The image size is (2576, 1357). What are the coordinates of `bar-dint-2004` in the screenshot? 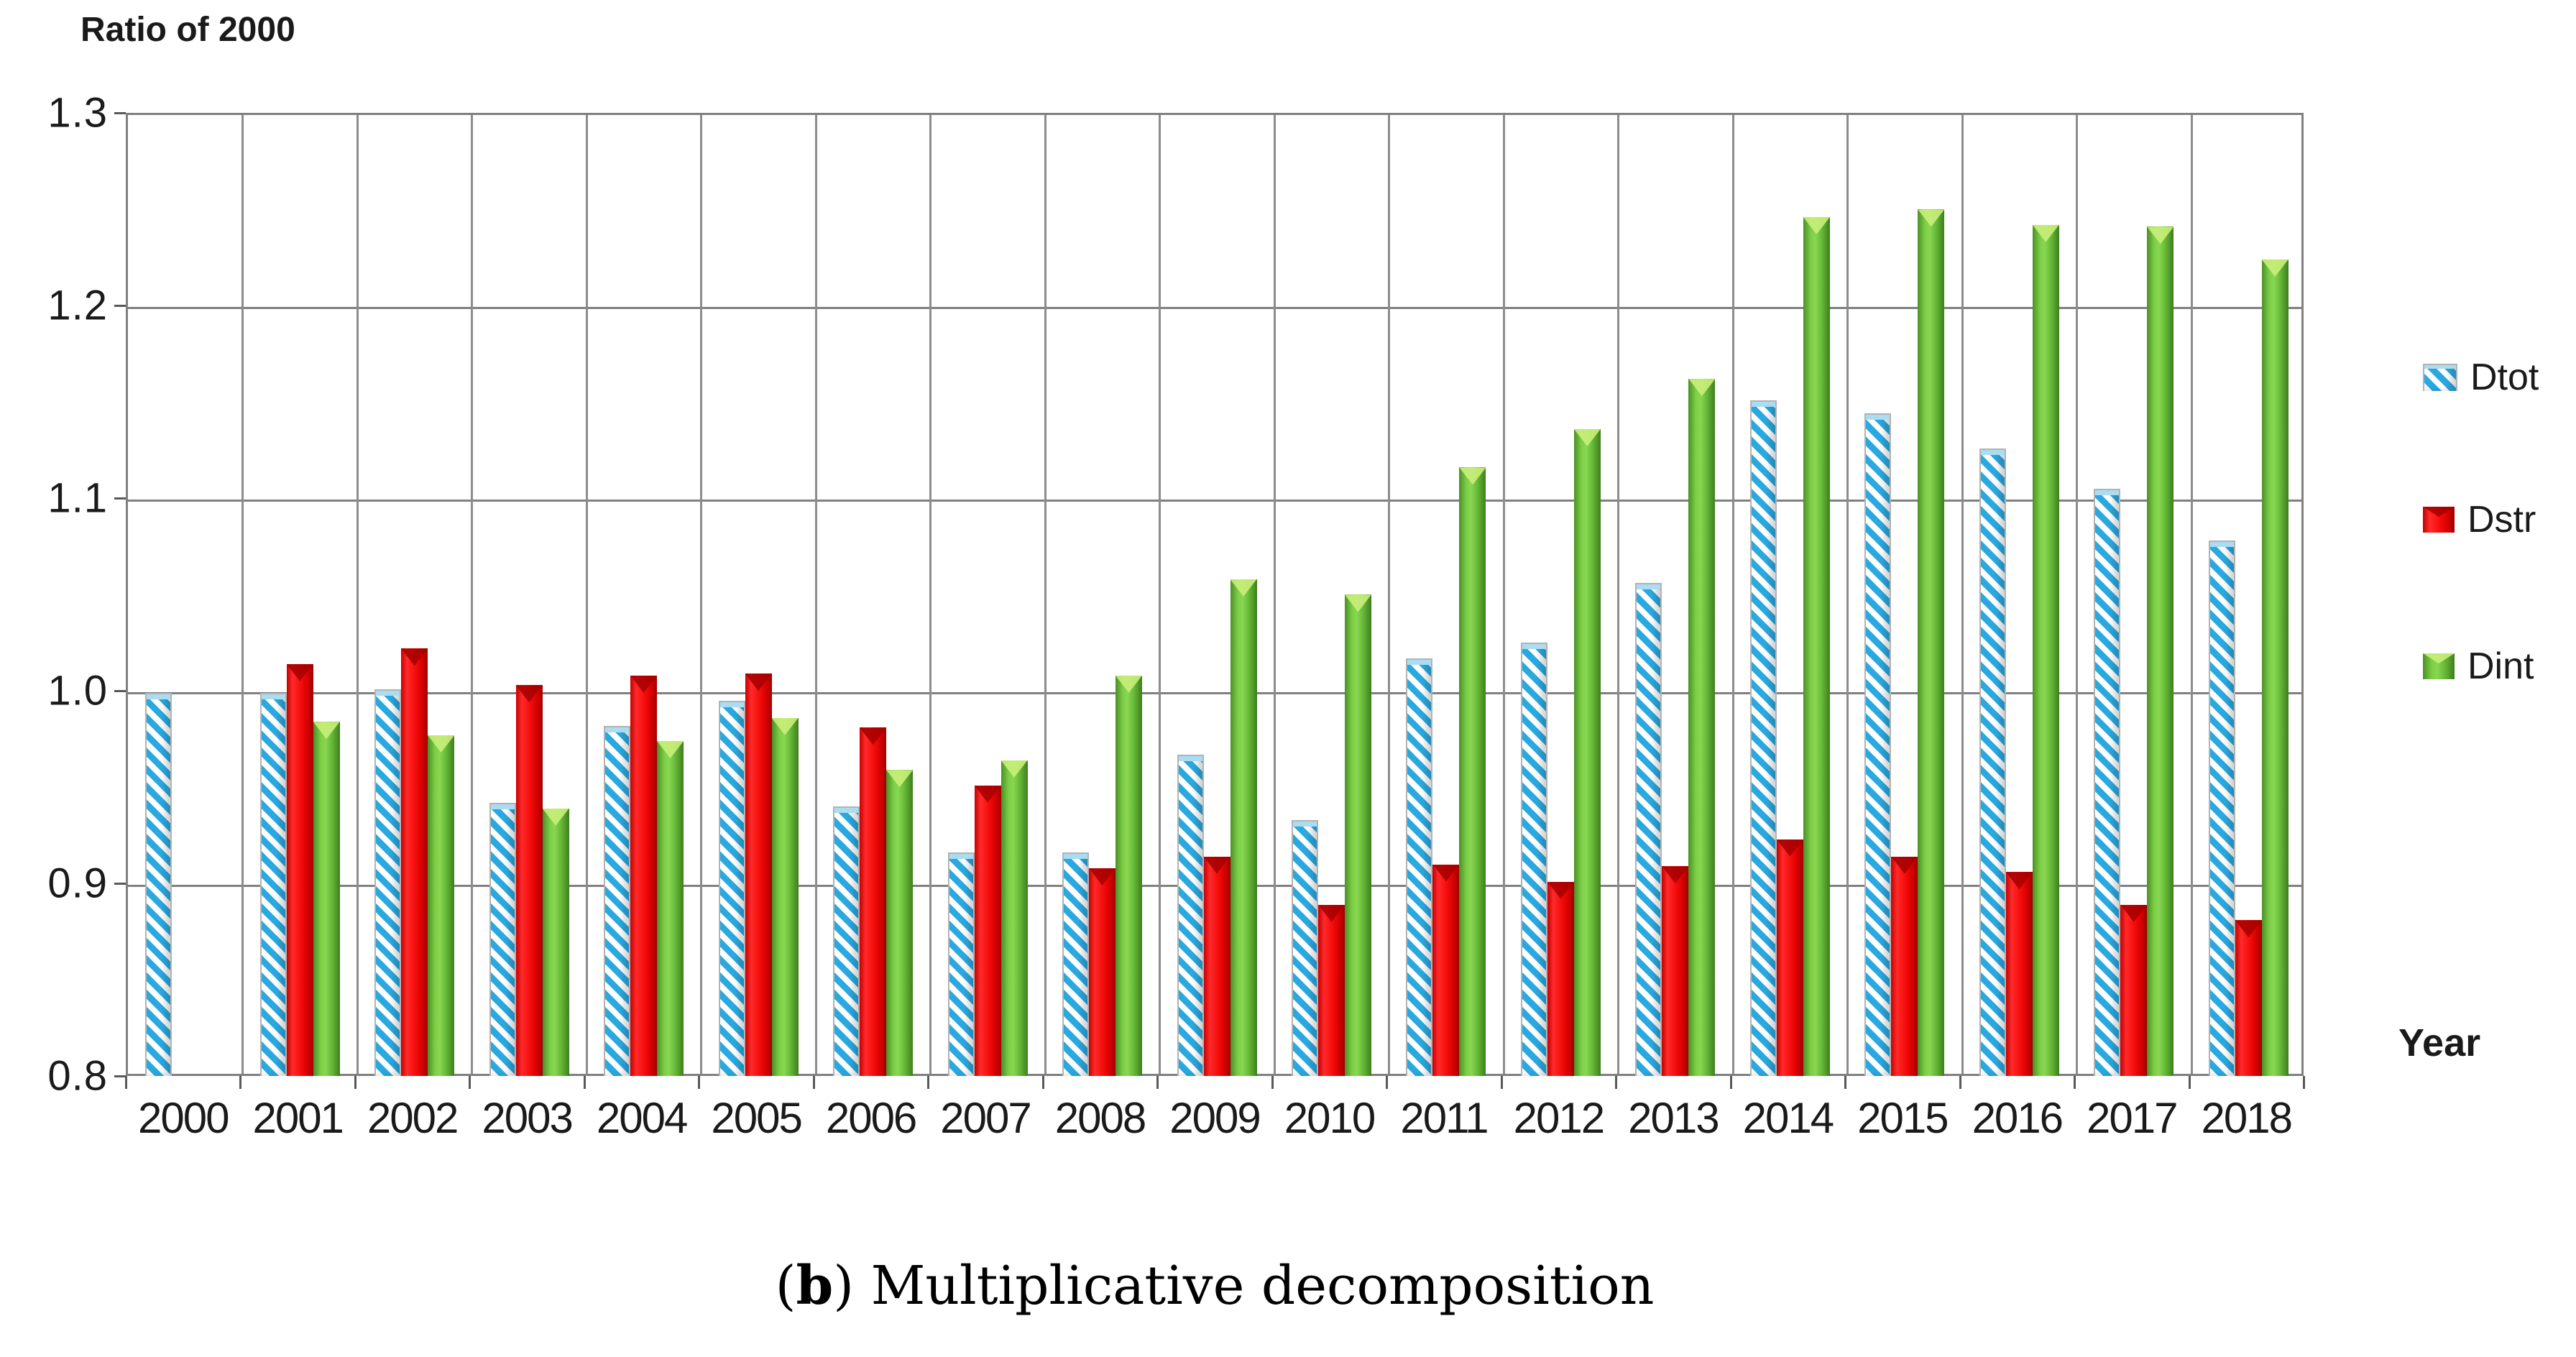 It's located at (670, 908).